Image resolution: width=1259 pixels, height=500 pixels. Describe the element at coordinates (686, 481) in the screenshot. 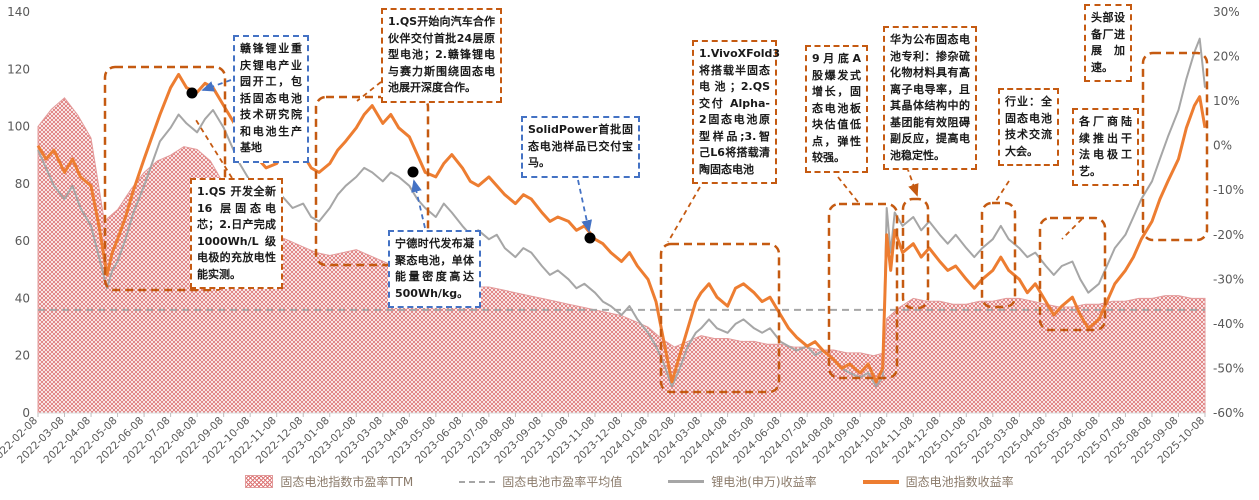

I see `legend-swatch-gray-icon` at that location.